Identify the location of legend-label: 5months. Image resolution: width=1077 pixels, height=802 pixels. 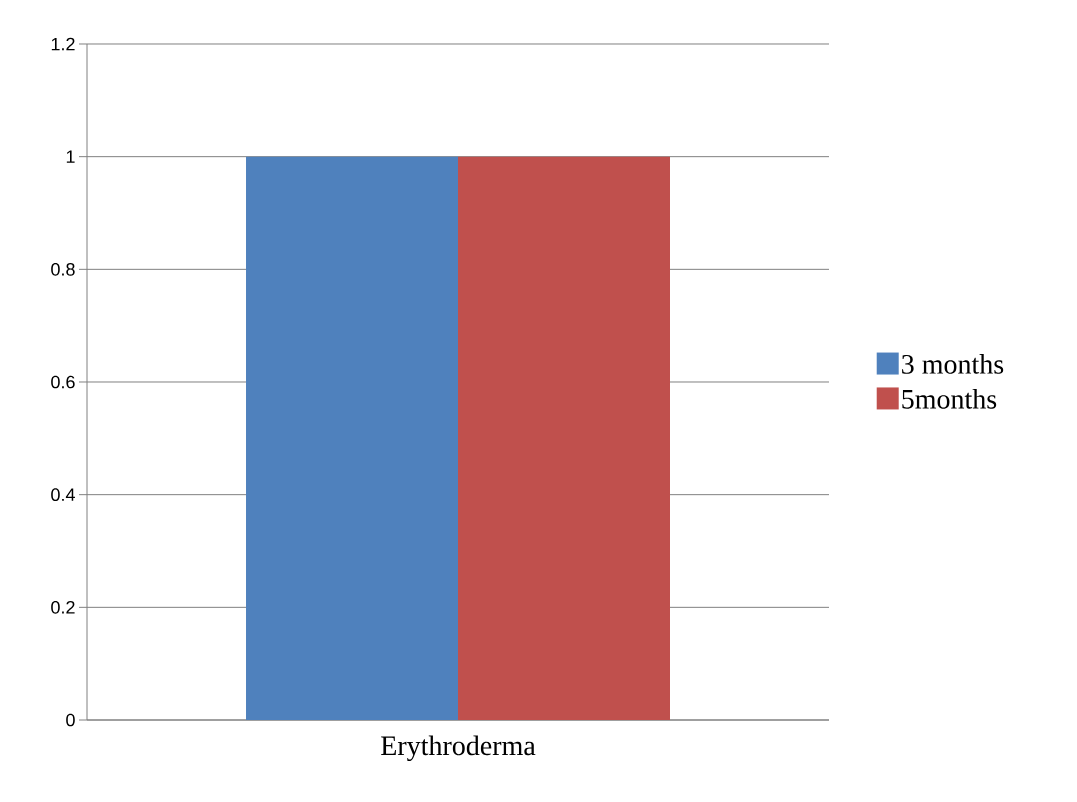
(949, 399).